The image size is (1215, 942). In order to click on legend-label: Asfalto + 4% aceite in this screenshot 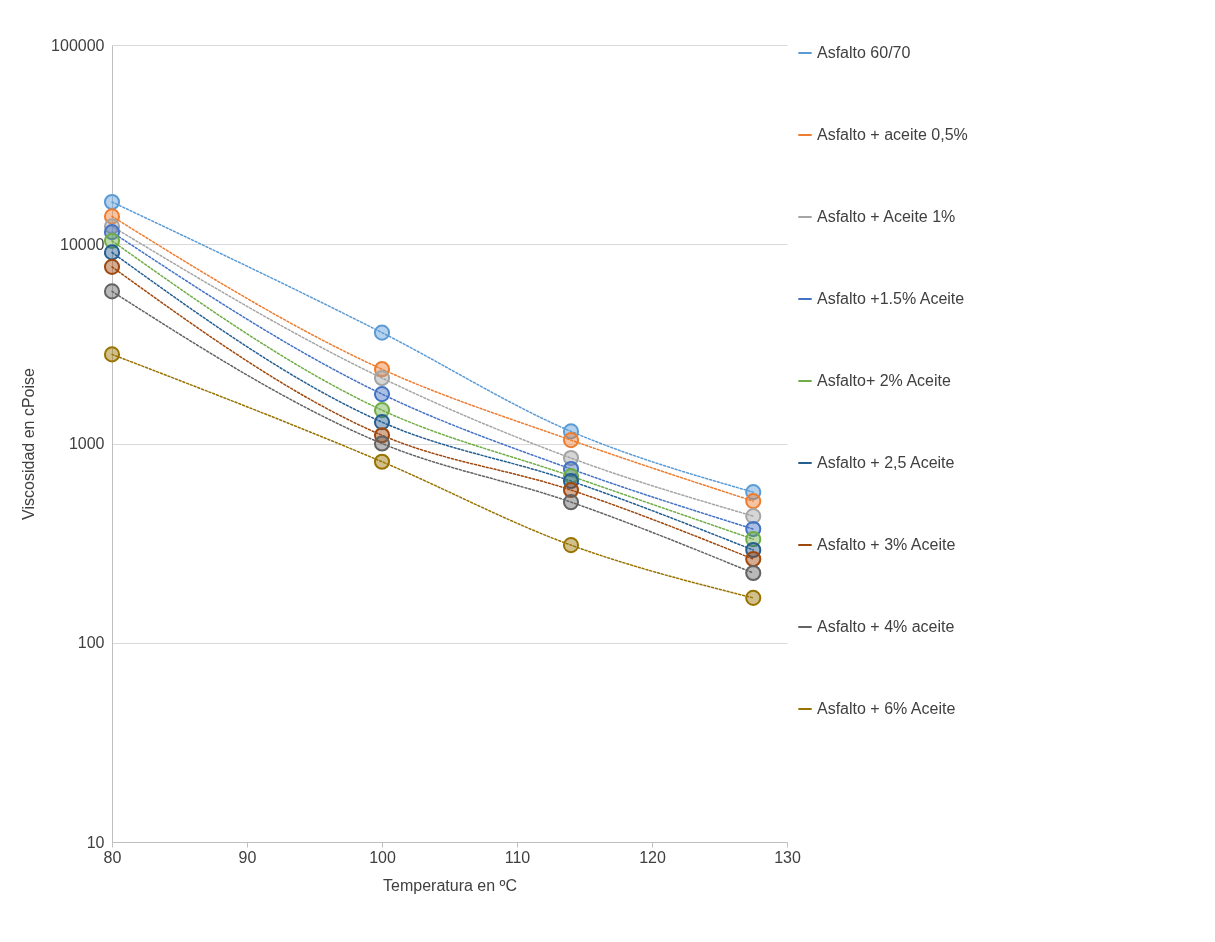, I will do `click(886, 626)`.